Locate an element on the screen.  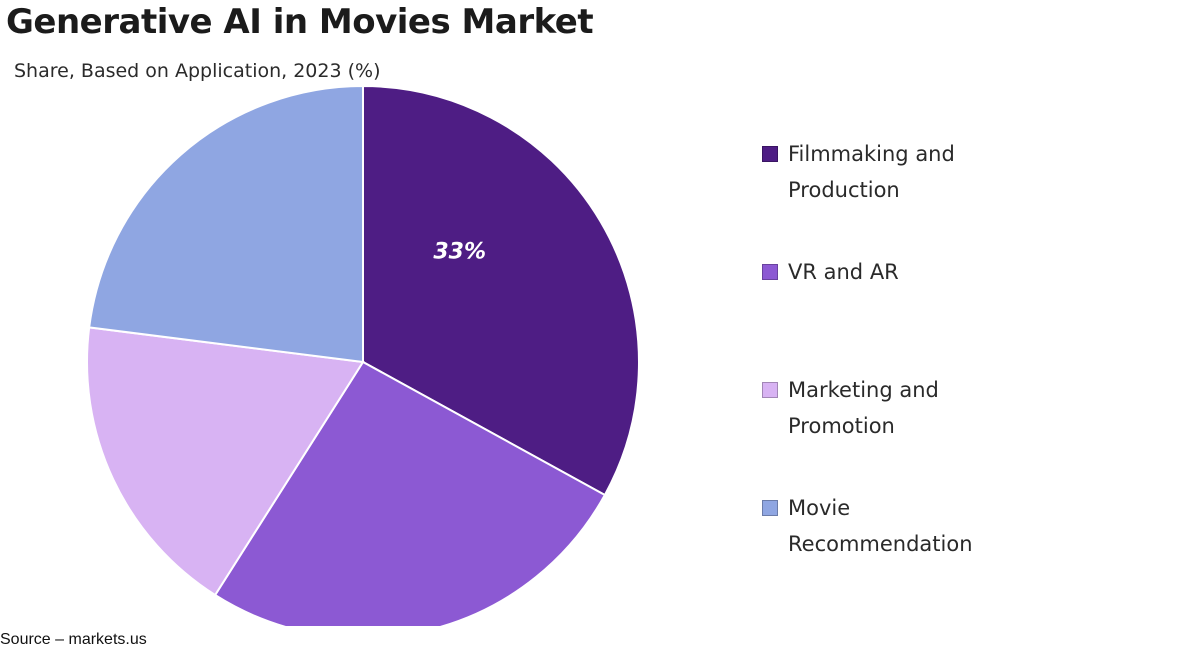
pie-slice-filmmaking-and-production is located at coordinates (501, 290).